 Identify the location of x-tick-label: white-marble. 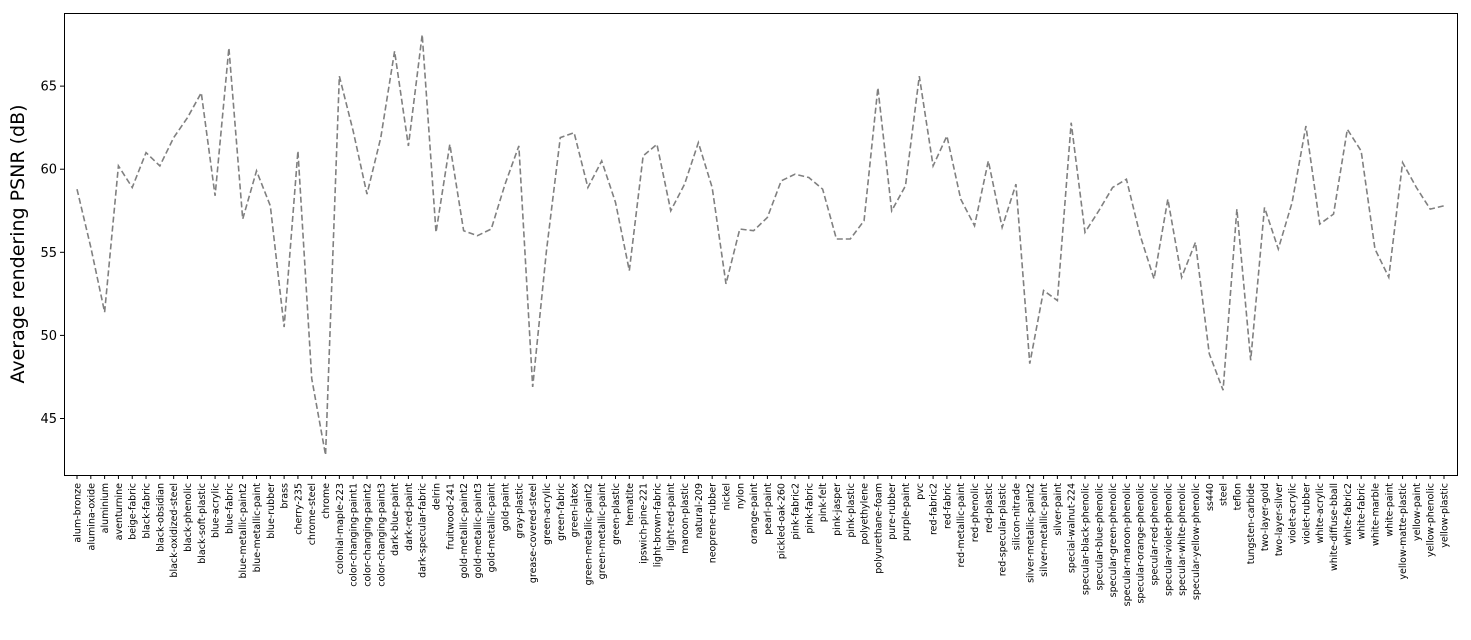
(1375, 514).